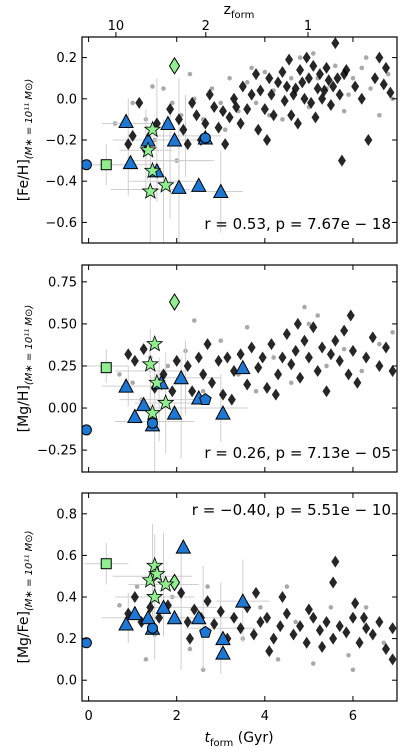 The width and height of the screenshot is (400, 747). What do you see at coordinates (57, 451) in the screenshot?
I see `y-tick-label: −0.25` at bounding box center [57, 451].